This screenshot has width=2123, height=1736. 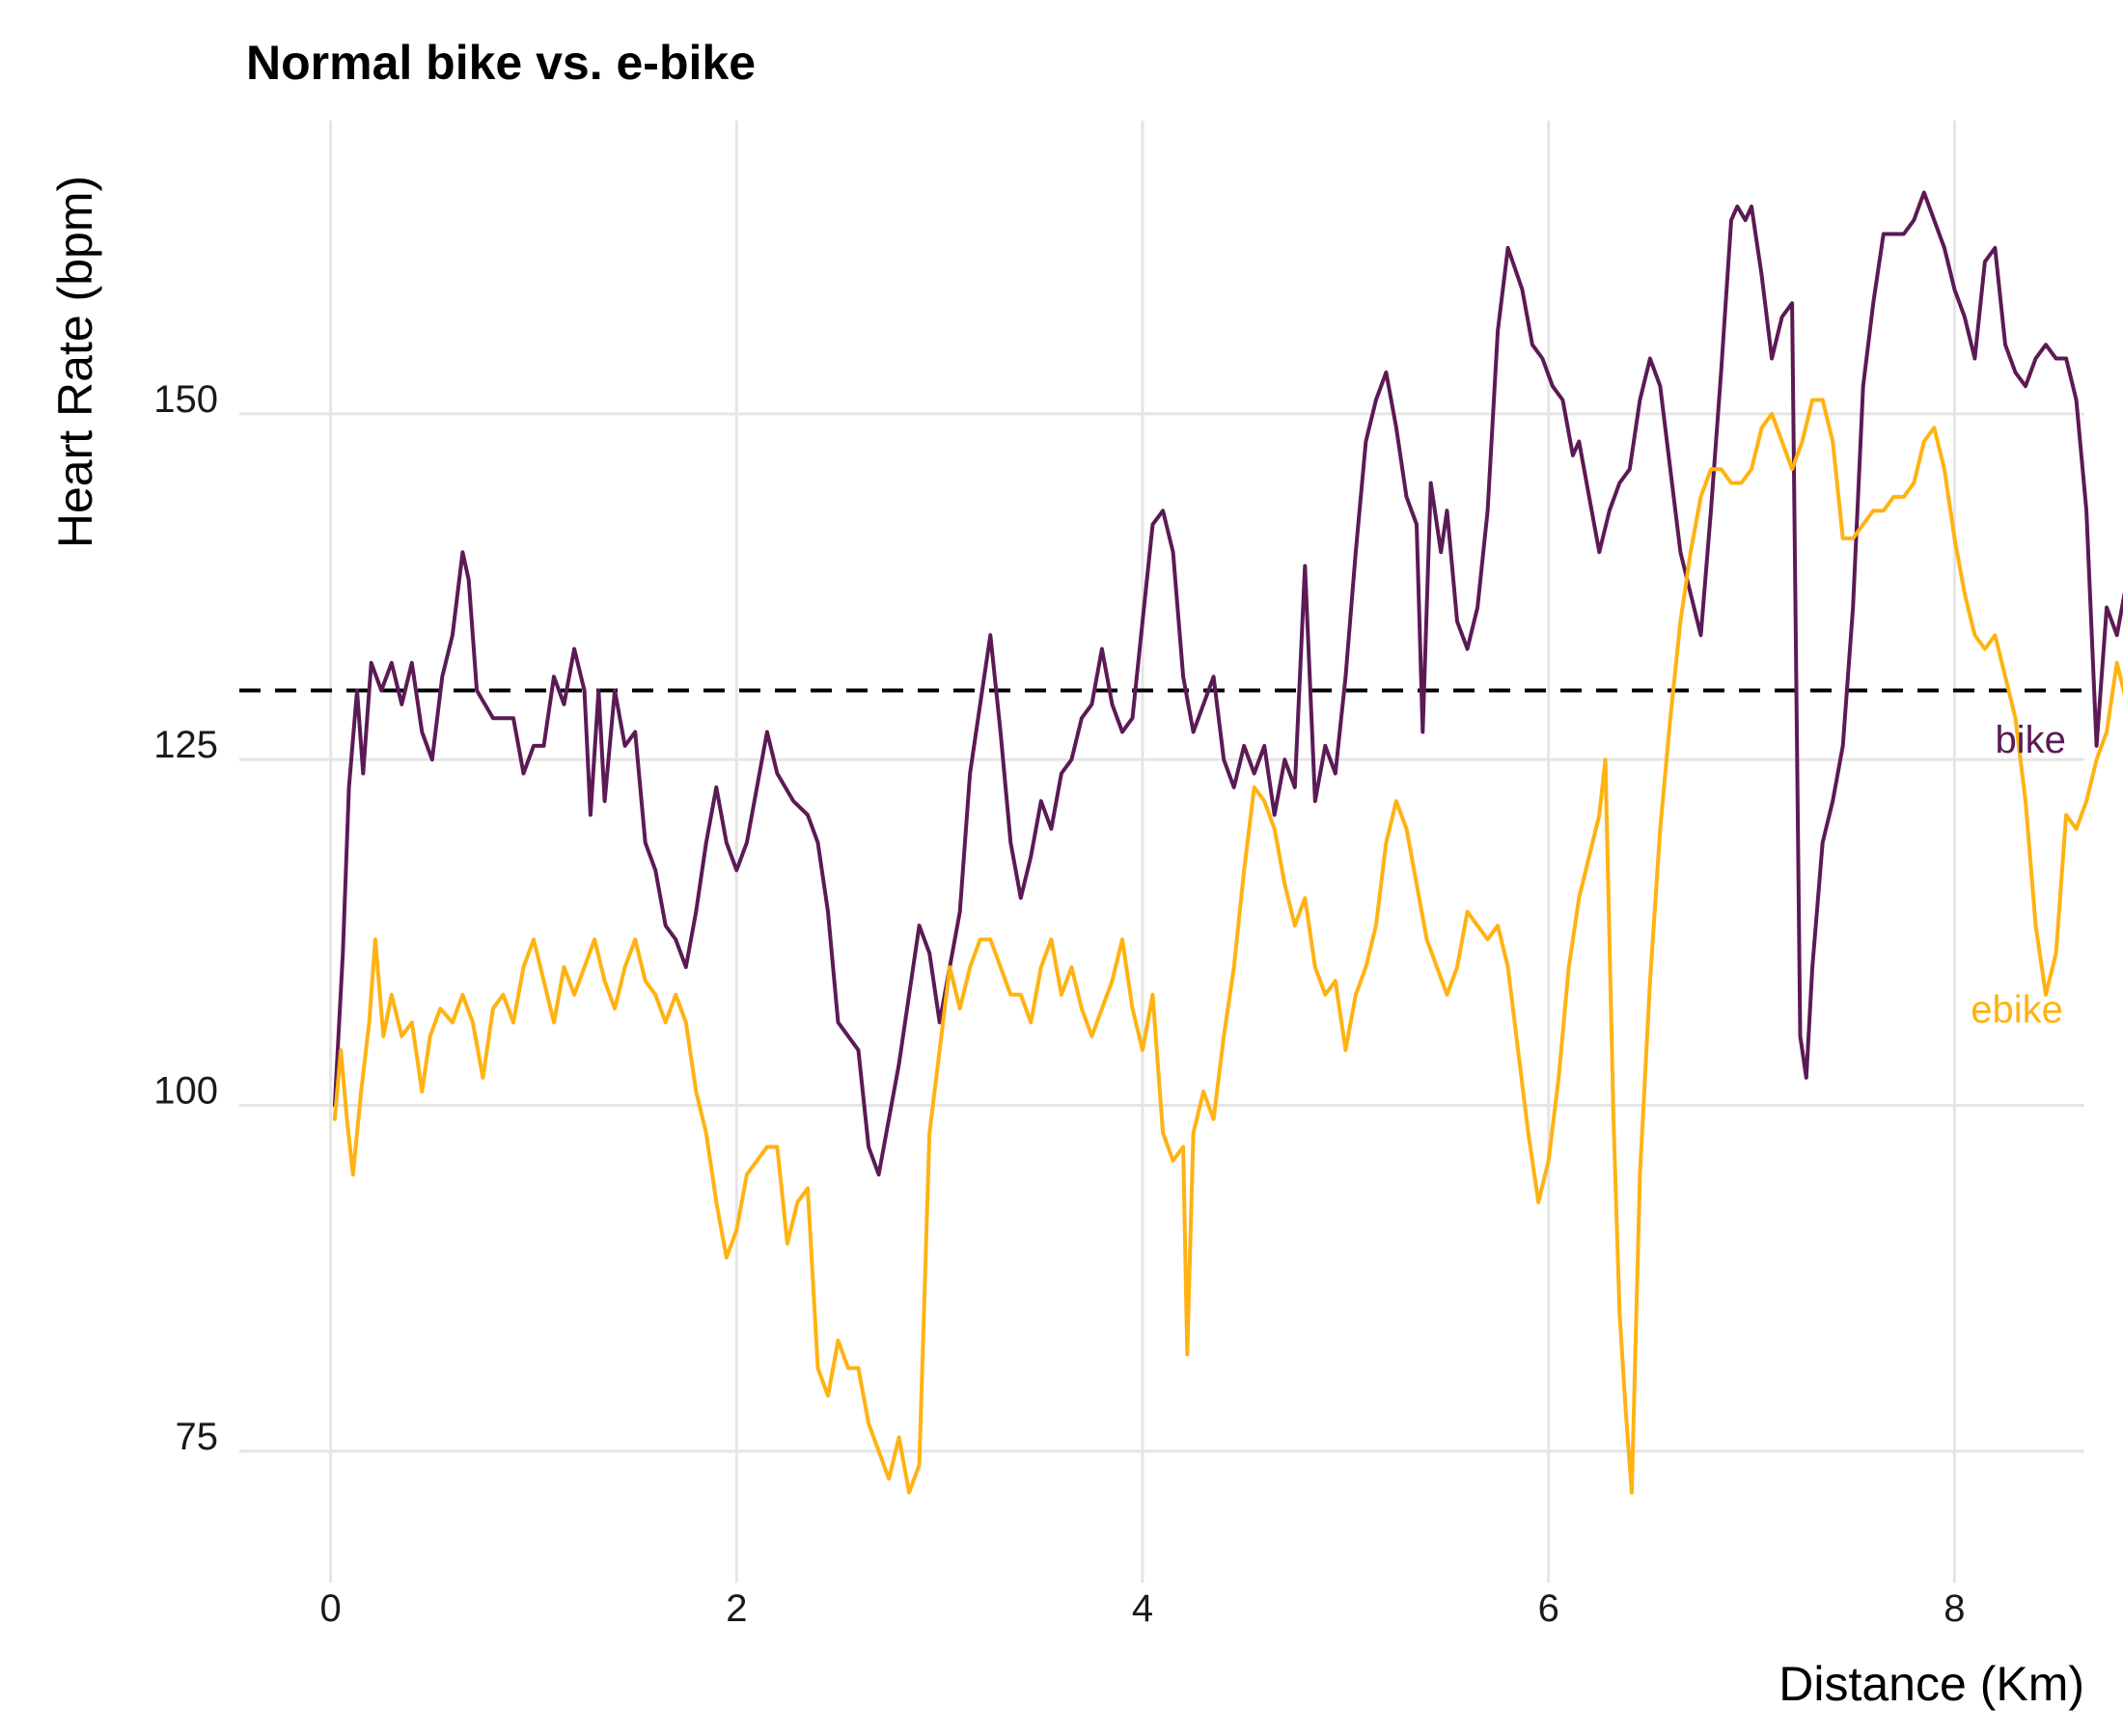 I want to click on chart-title: Normal bike vs. e-bike, so click(x=501, y=63).